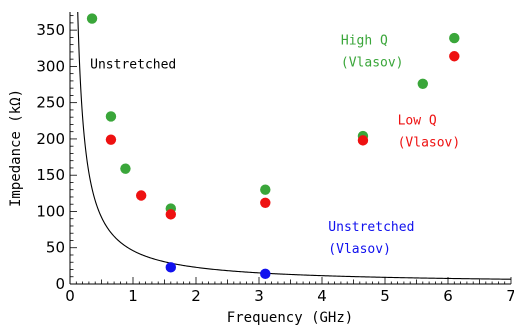  Describe the element at coordinates (133, 296) in the screenshot. I see `x-tick-label: 1` at that location.